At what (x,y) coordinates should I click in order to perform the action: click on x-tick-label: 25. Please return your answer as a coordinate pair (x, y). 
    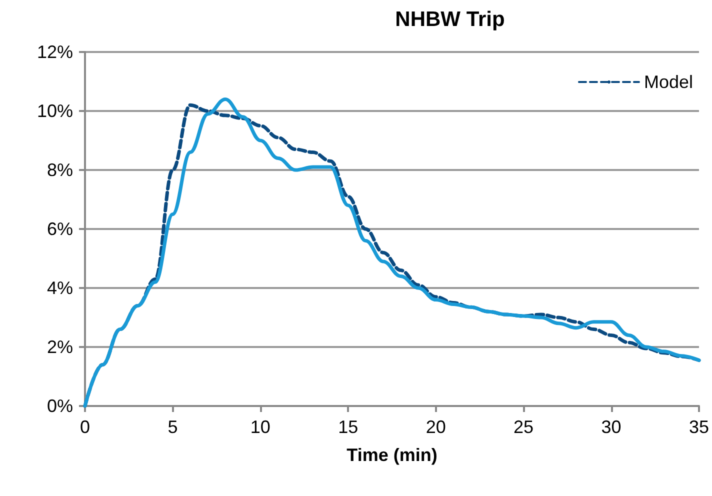
    Looking at the image, I should click on (524, 427).